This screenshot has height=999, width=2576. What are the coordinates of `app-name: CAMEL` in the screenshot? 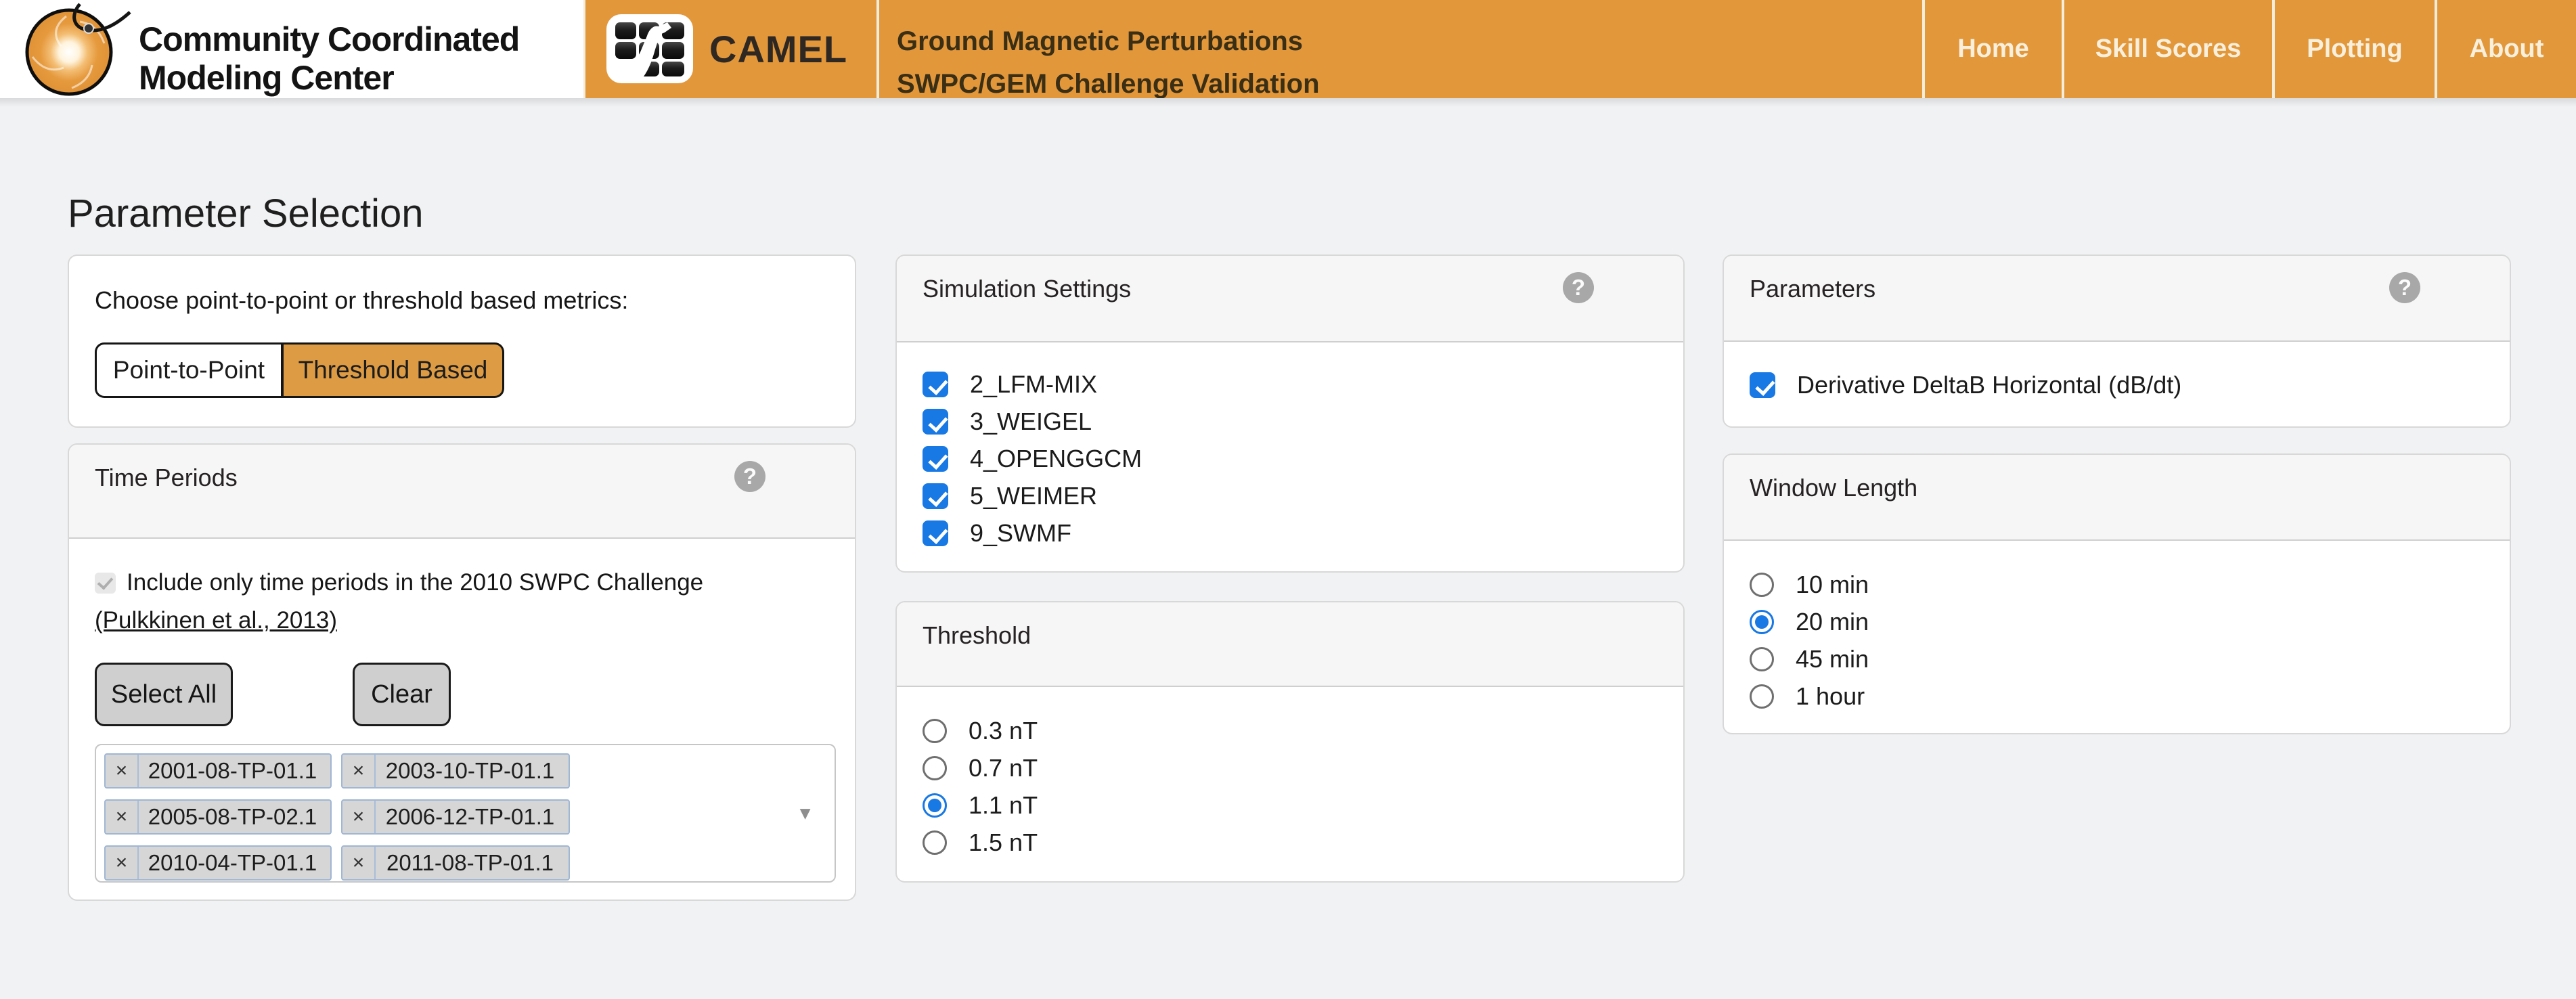 It's located at (778, 49).